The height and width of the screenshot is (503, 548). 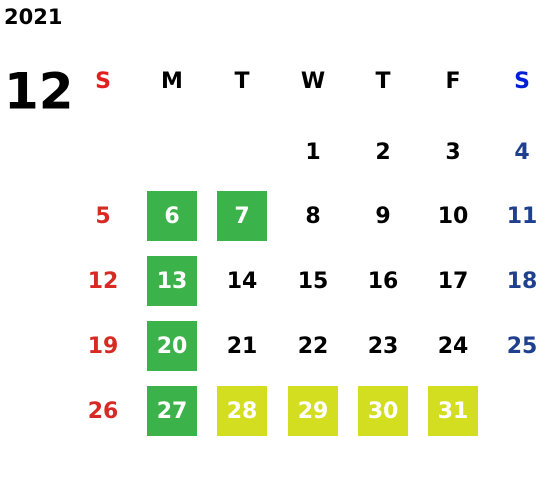 What do you see at coordinates (453, 346) in the screenshot?
I see `day: 24` at bounding box center [453, 346].